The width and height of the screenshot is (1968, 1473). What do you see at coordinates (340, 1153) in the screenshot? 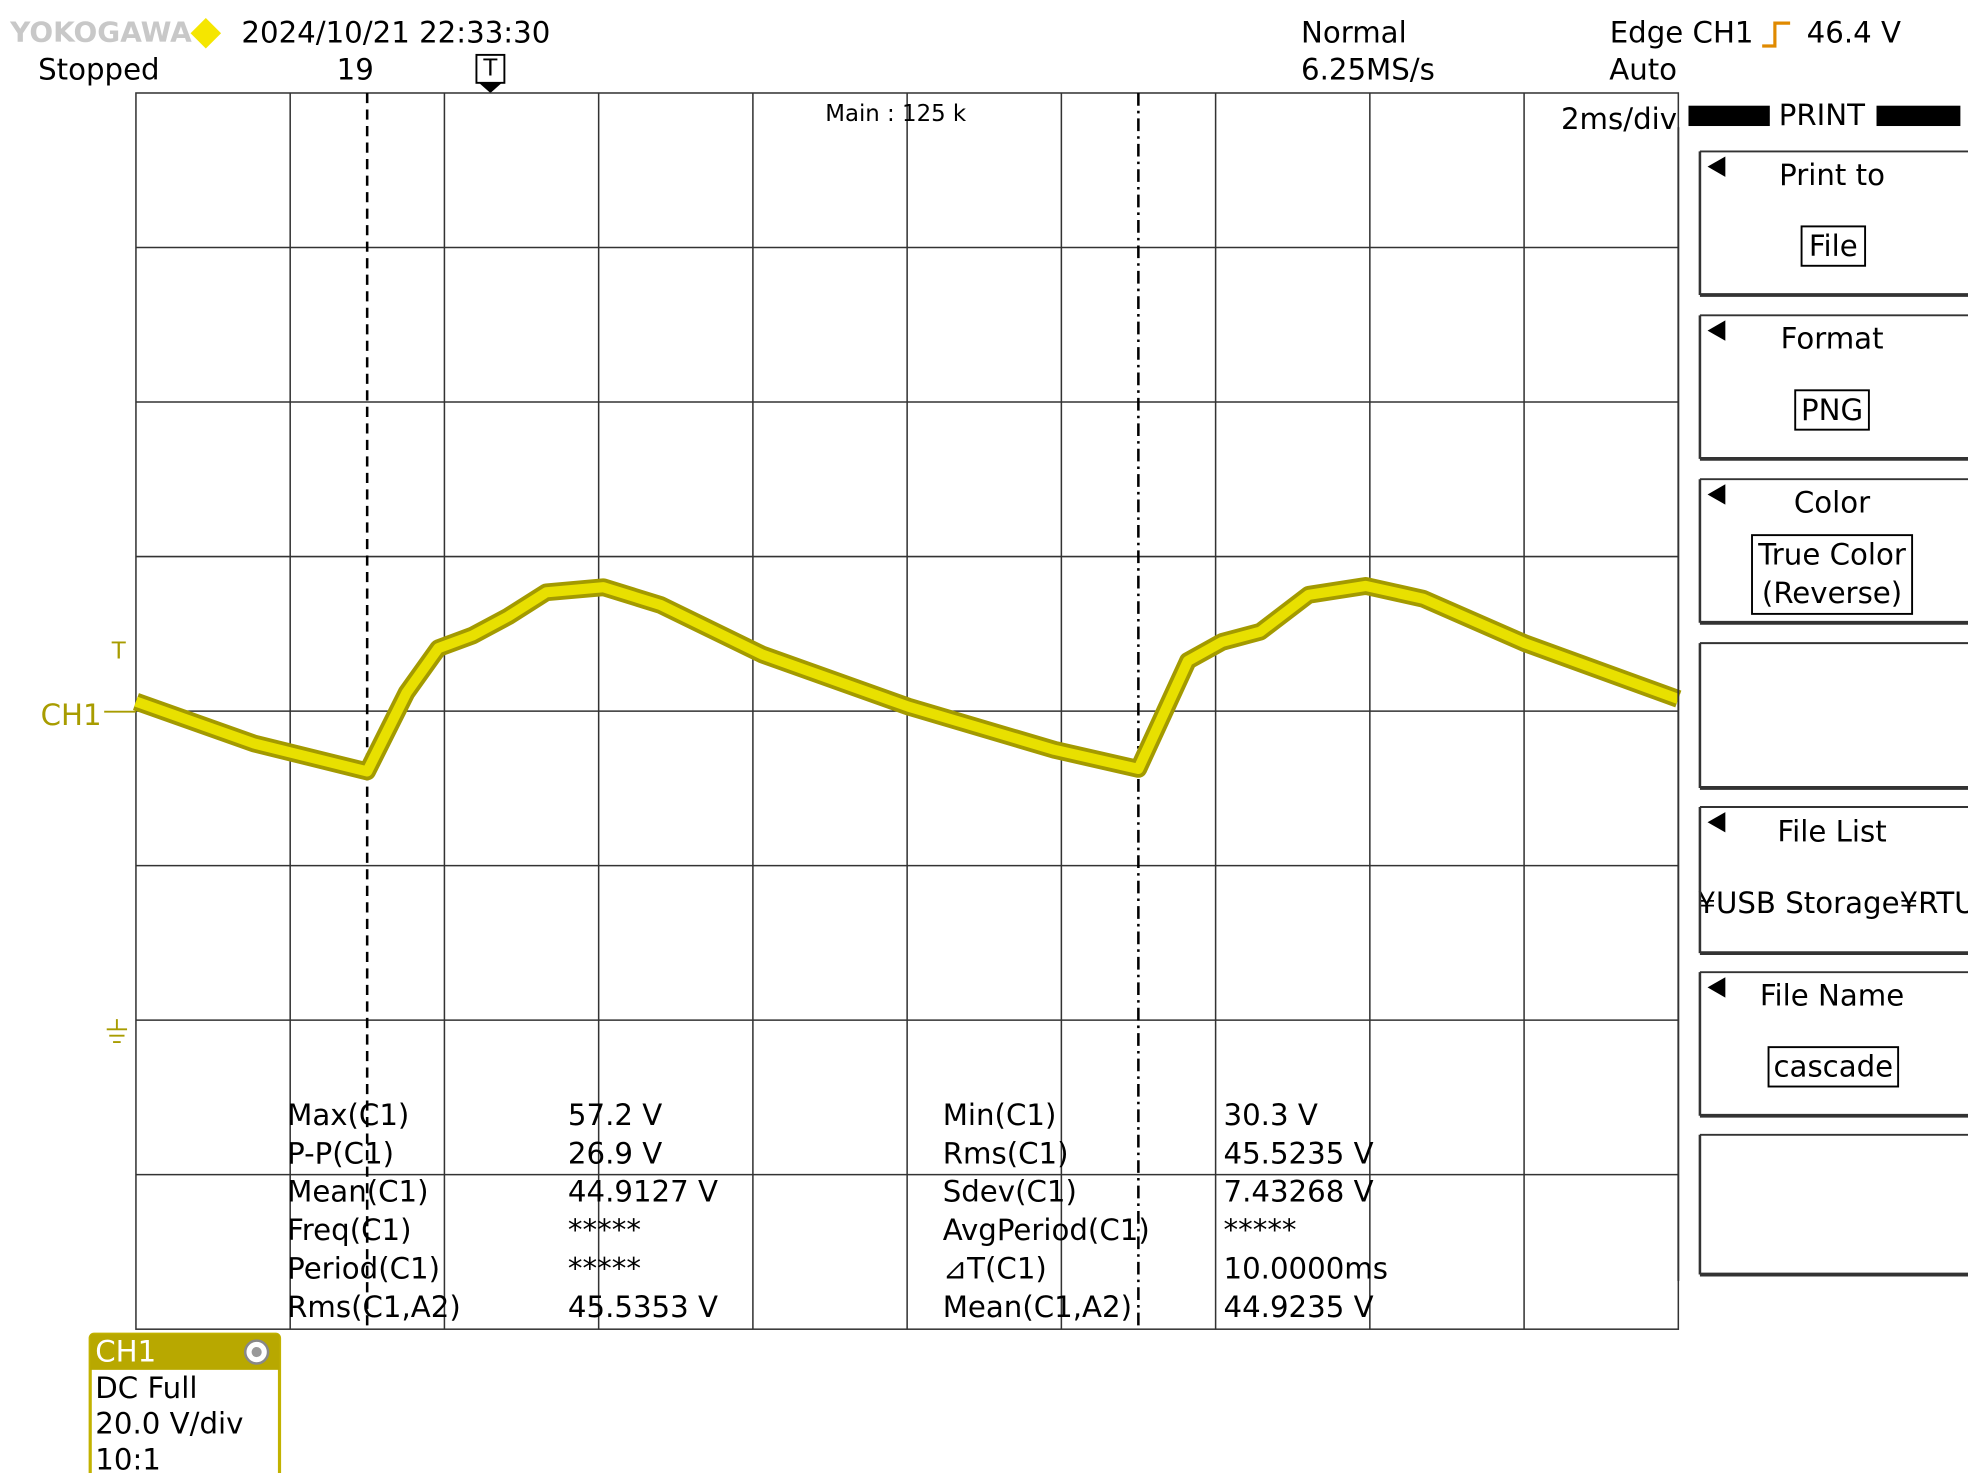
I see `measure-label: P-P(C1)` at bounding box center [340, 1153].